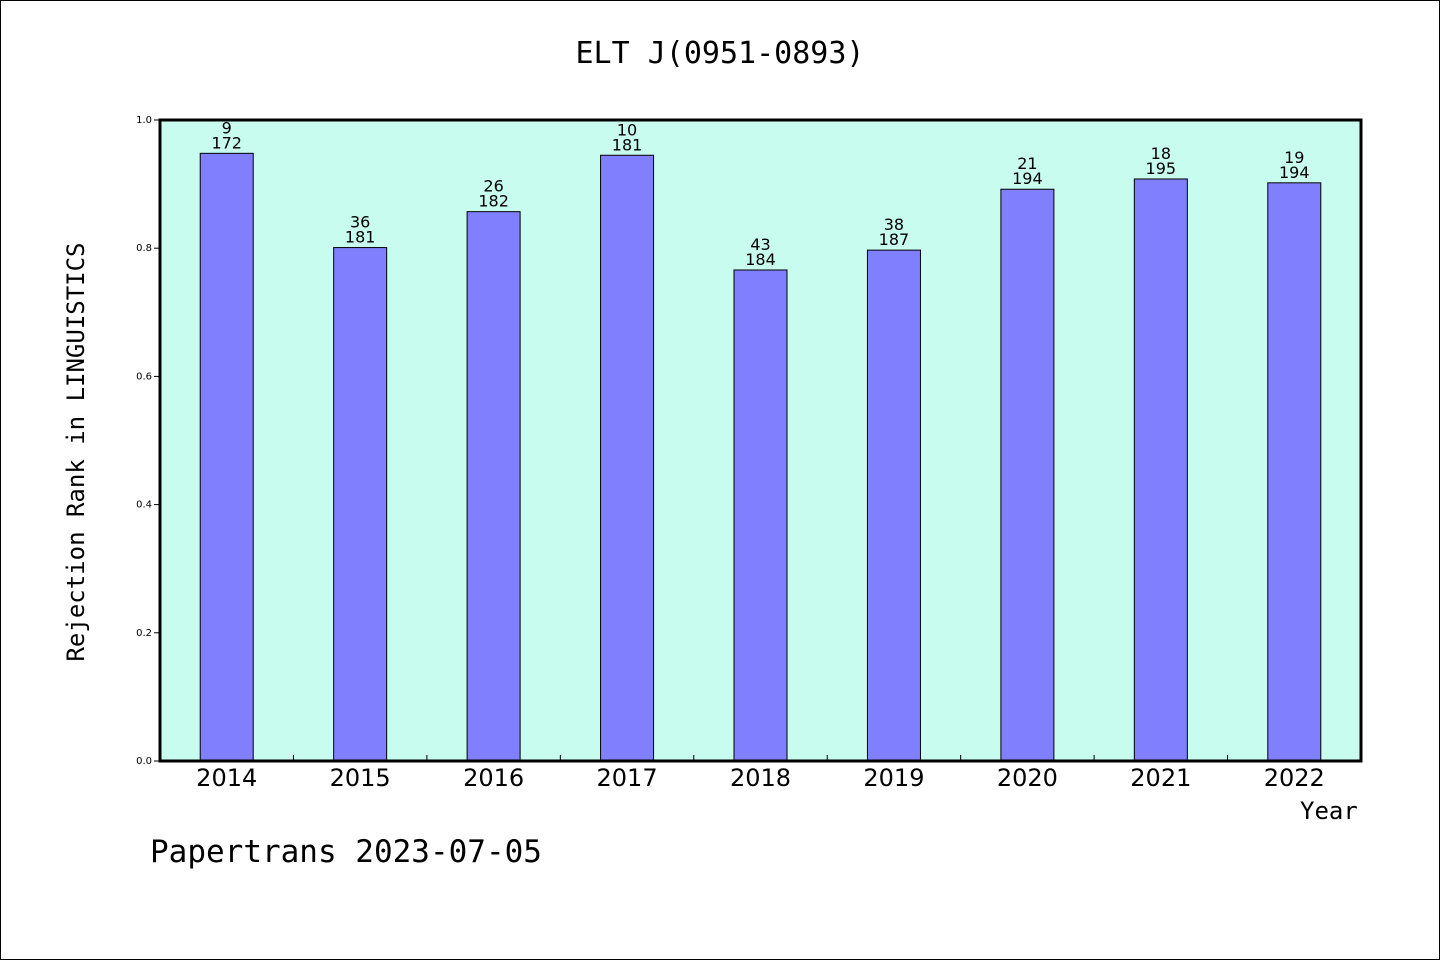 The width and height of the screenshot is (1440, 960). What do you see at coordinates (144, 761) in the screenshot?
I see `y-tick-label: 0.0` at bounding box center [144, 761].